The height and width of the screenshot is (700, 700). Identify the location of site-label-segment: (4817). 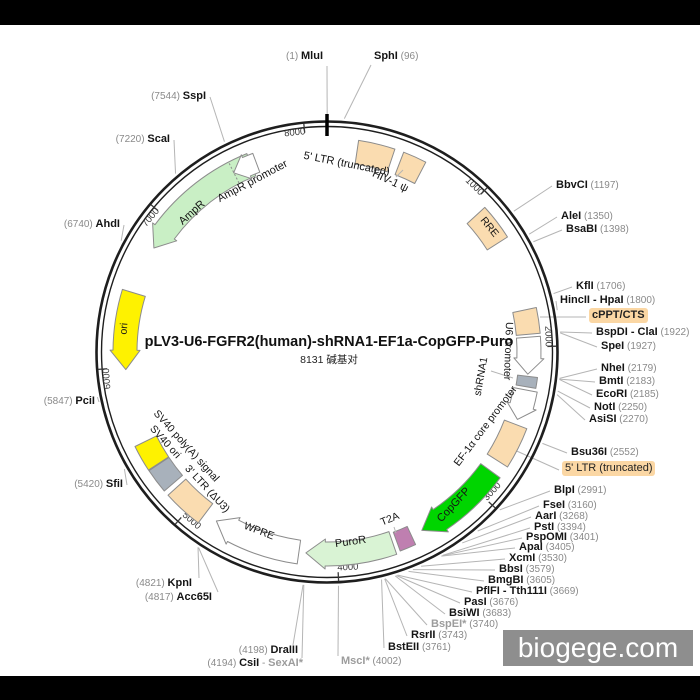
(160, 597).